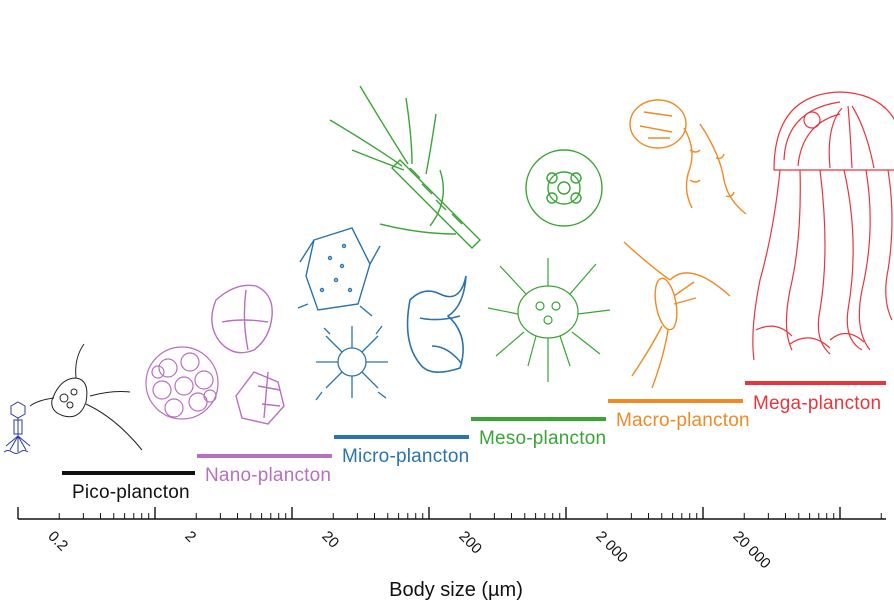  I want to click on tick-label: 2, so click(190, 537).